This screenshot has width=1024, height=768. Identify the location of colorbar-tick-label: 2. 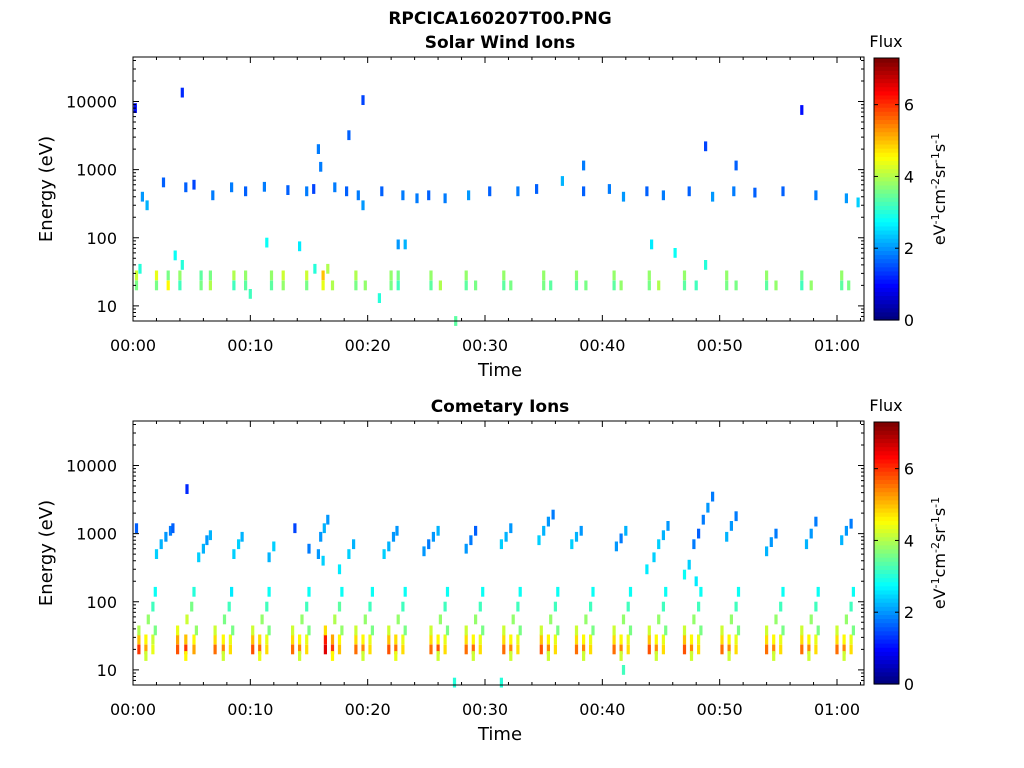
(909, 612).